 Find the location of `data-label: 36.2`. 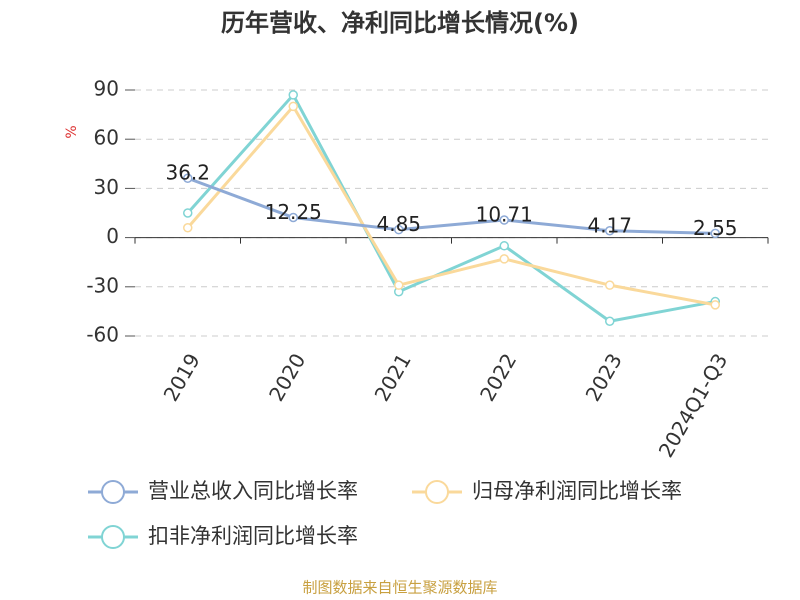

data-label: 36.2 is located at coordinates (187, 173).